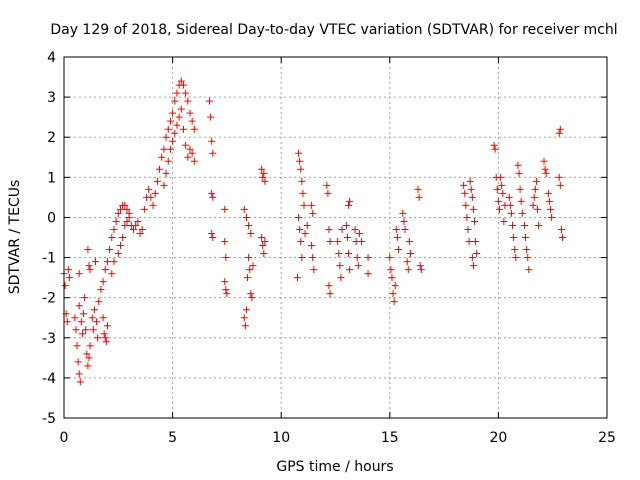 This screenshot has width=640, height=480. I want to click on x-tick-label: 10, so click(281, 438).